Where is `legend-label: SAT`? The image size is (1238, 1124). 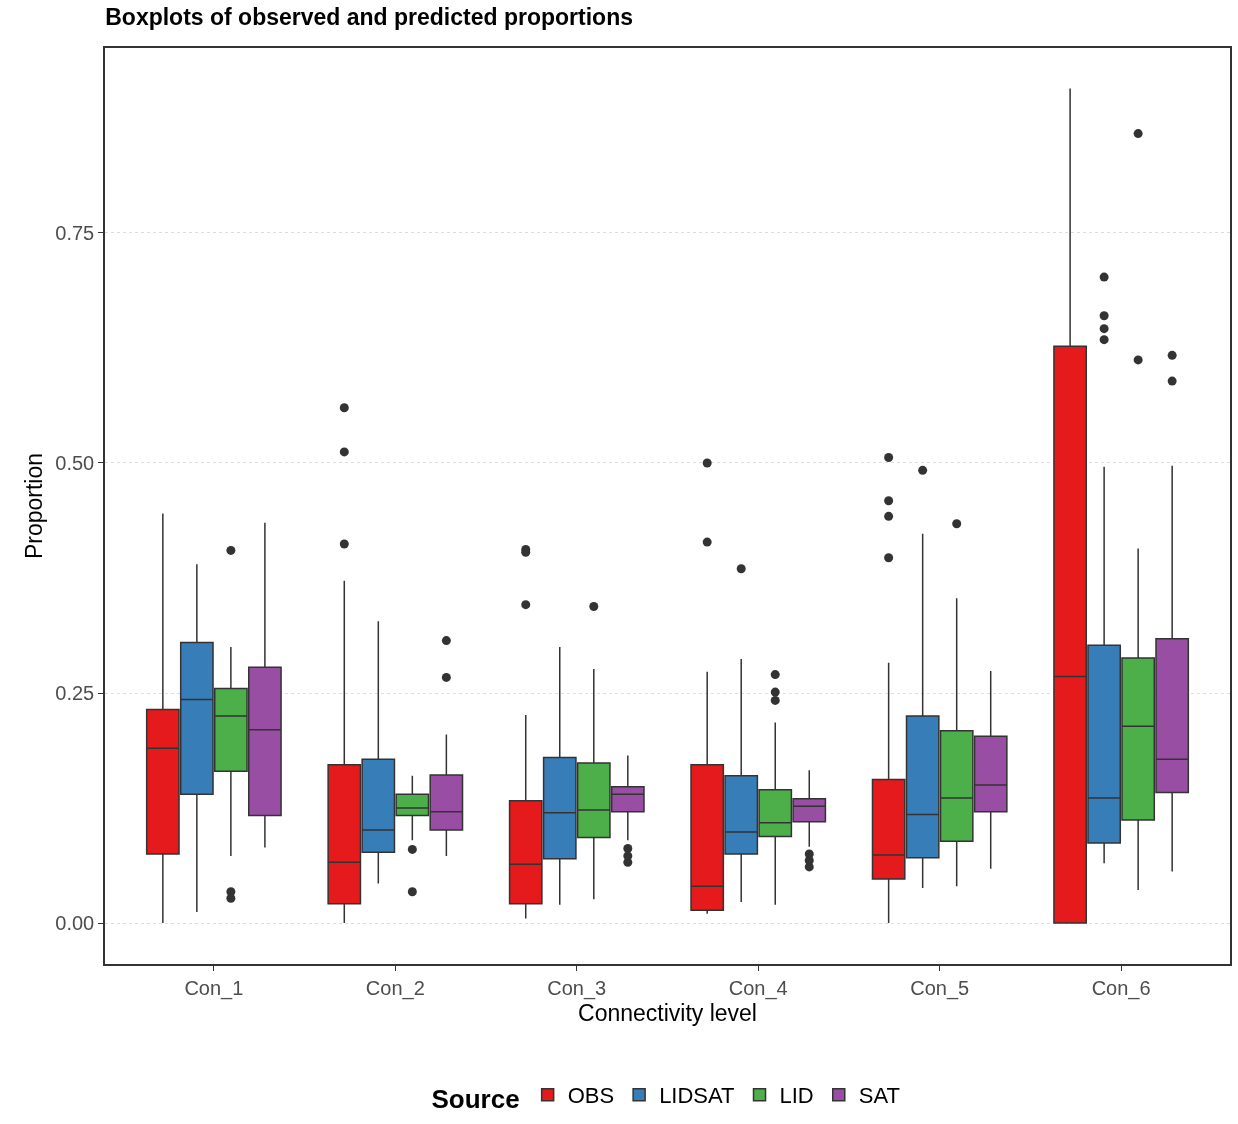
legend-label: SAT is located at coordinates (879, 1096).